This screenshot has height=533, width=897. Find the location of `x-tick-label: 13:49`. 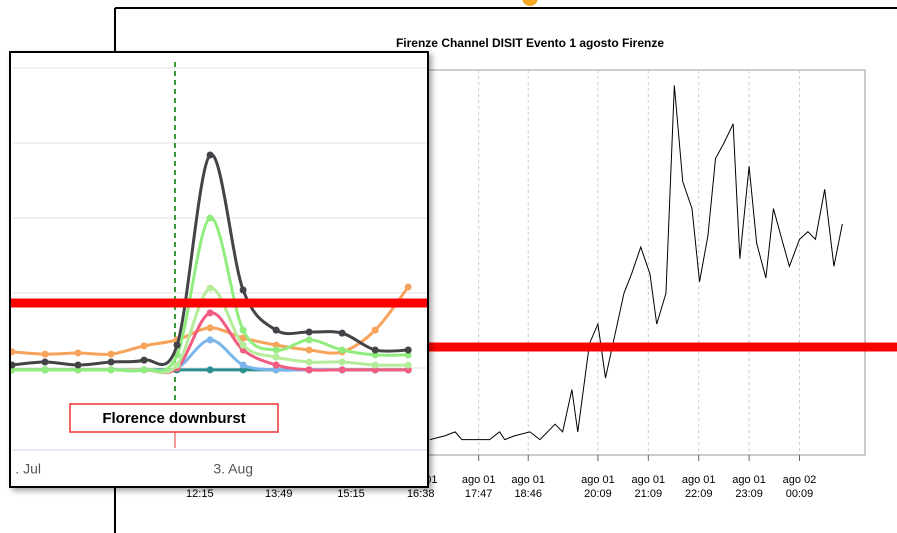

x-tick-label: 13:49 is located at coordinates (279, 494).